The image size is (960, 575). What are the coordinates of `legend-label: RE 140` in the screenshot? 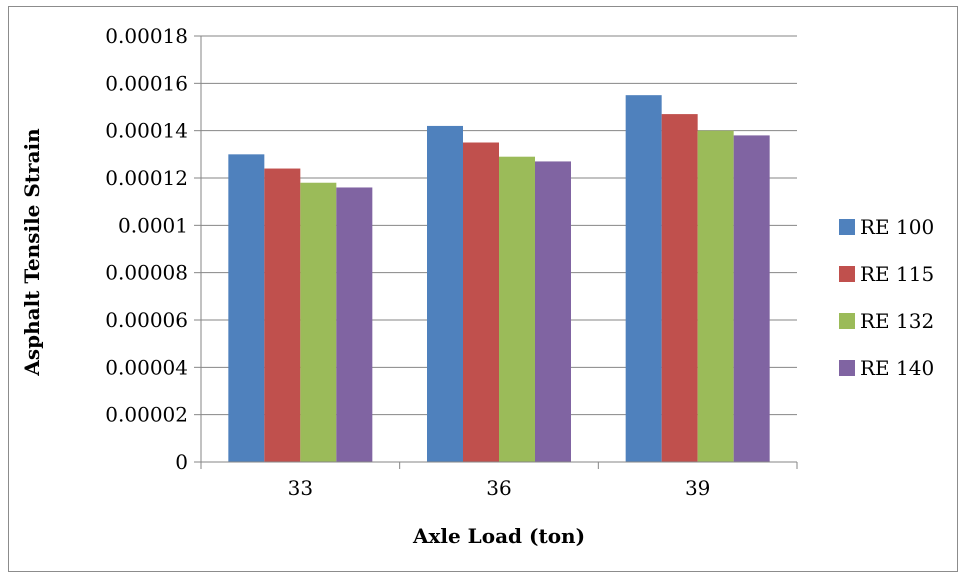 It's located at (897, 368).